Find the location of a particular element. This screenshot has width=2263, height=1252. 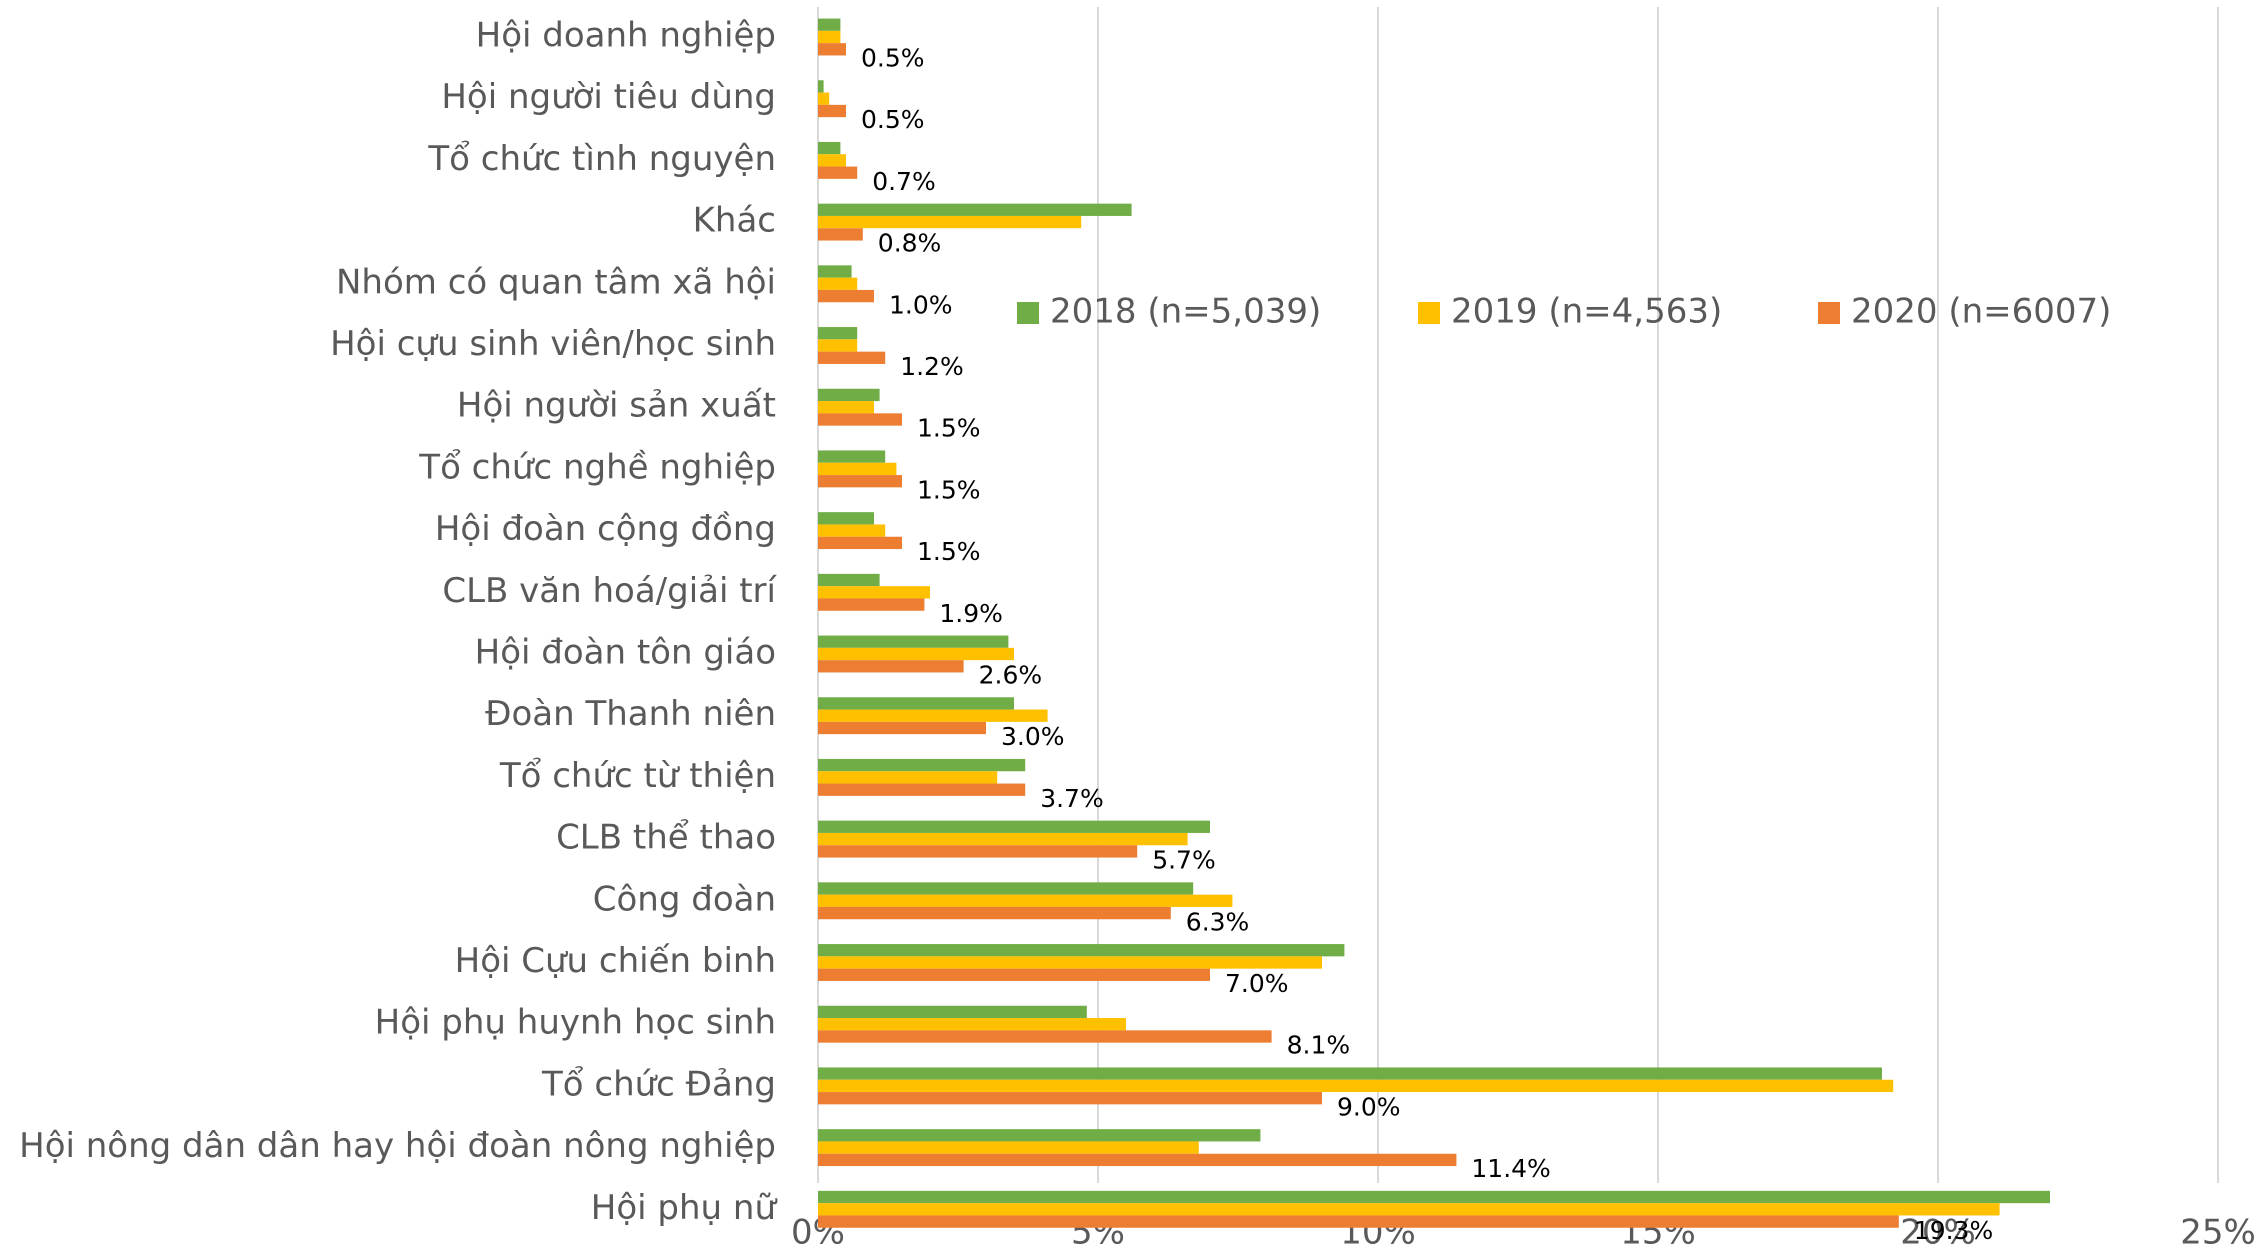

category-label: Hội doanh nghiệp is located at coordinates (626, 36).